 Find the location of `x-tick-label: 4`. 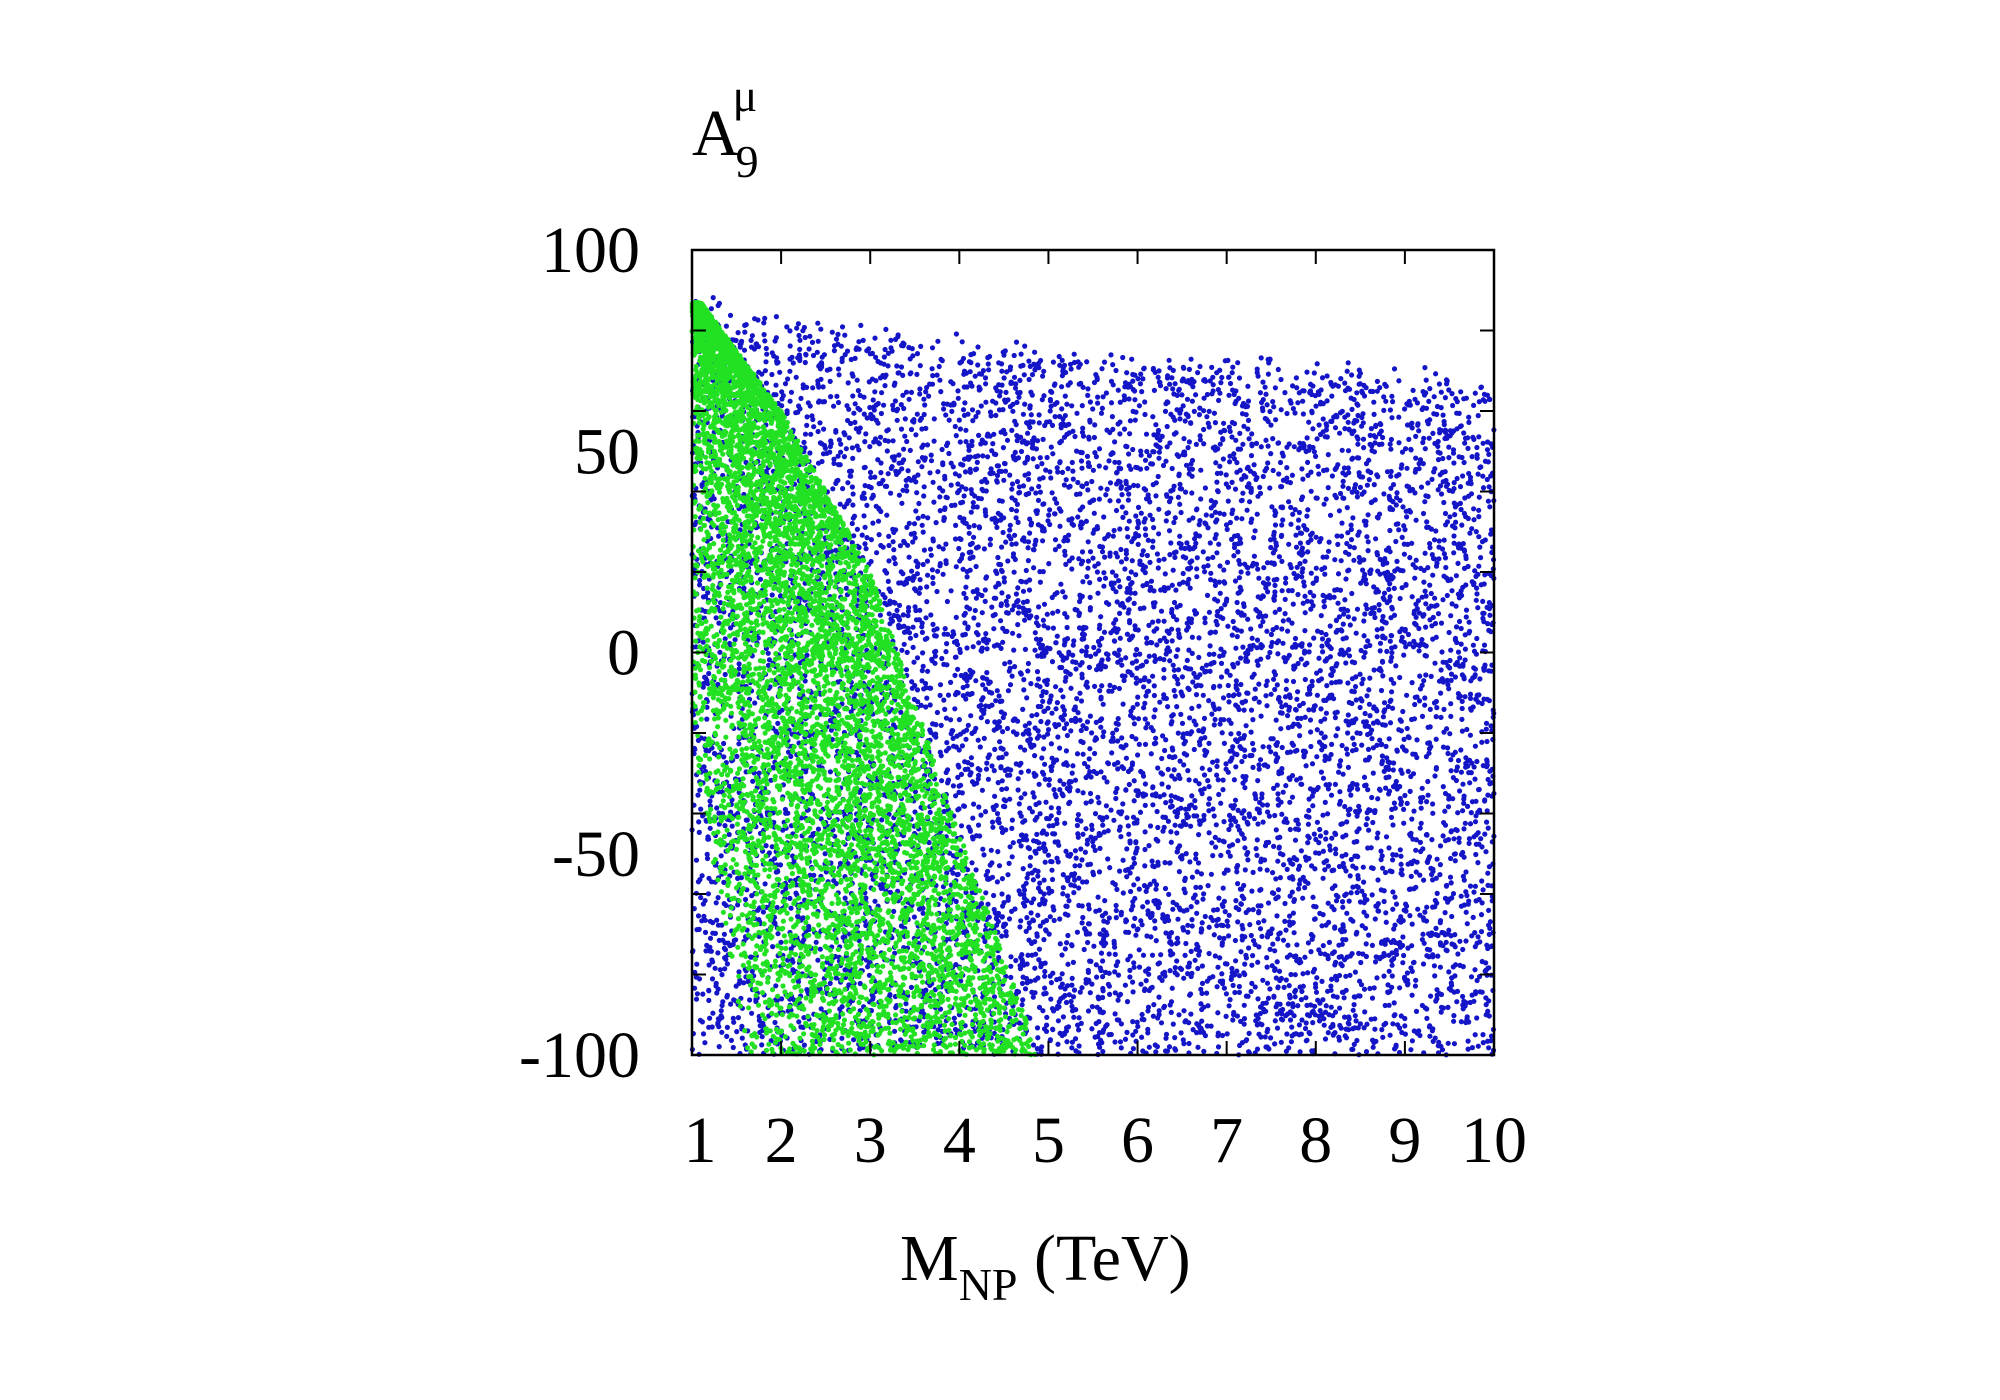

x-tick-label: 4 is located at coordinates (959, 1140).